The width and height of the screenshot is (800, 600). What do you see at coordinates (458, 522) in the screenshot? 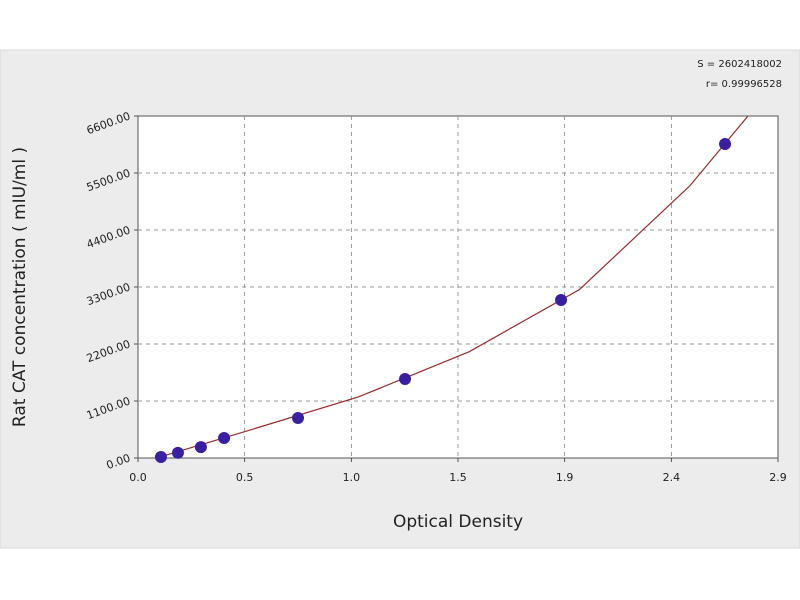
I see `x-axis-label: Optical Density` at bounding box center [458, 522].